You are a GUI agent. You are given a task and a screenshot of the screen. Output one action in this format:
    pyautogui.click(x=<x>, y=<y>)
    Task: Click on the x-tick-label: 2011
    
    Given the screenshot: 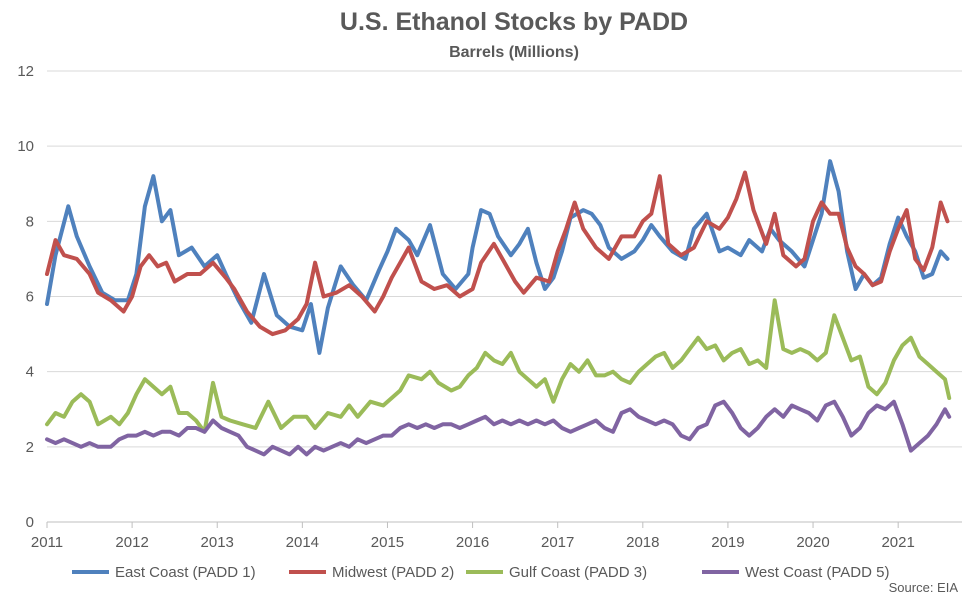 What is the action you would take?
    pyautogui.click(x=47, y=542)
    